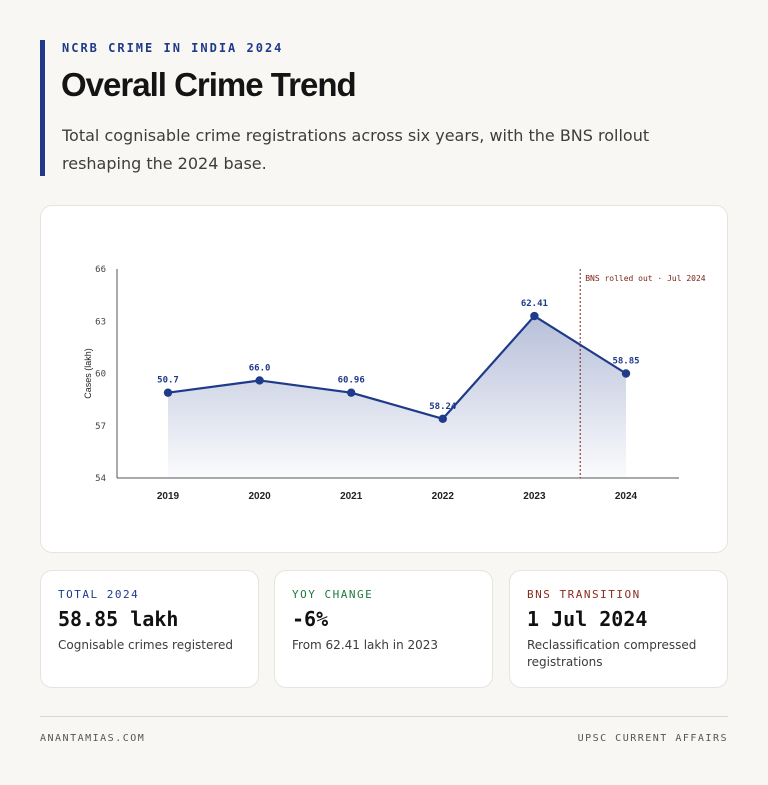  I want to click on y-tick-label: 66, so click(100, 270).